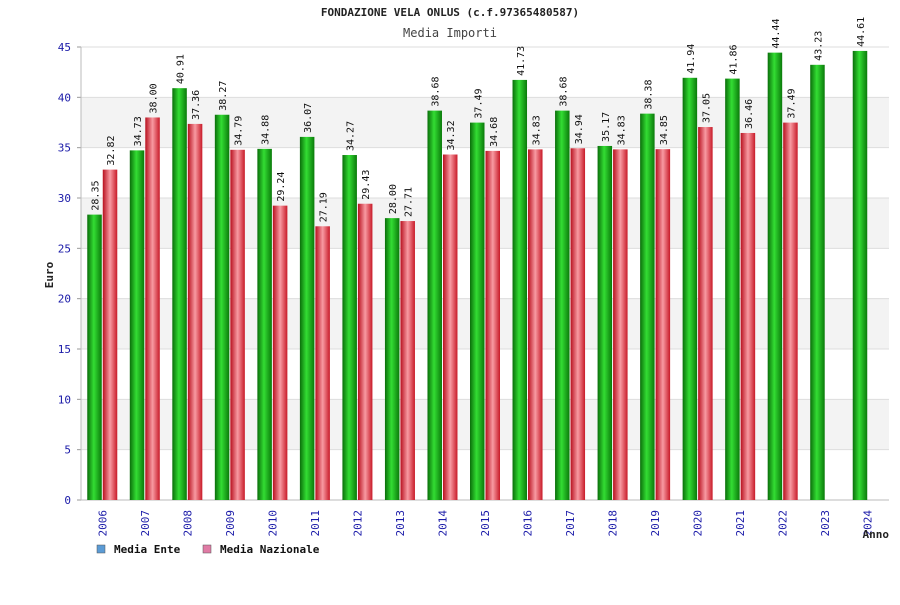 This screenshot has height=605, width=900. Describe the element at coordinates (740, 523) in the screenshot. I see `x-tick-label: 2021` at that location.